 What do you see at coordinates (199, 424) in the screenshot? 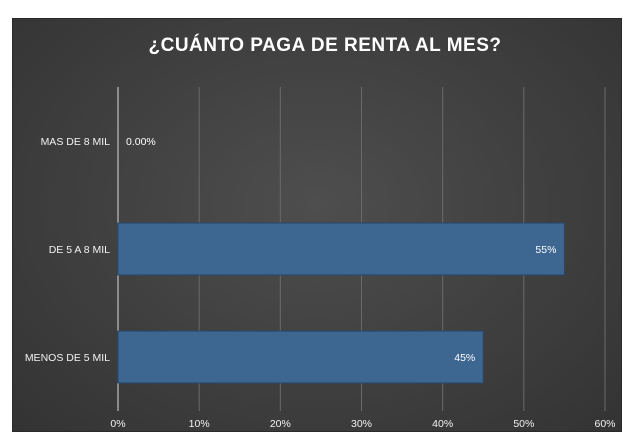
I see `x-tick-label: 10%` at bounding box center [199, 424].